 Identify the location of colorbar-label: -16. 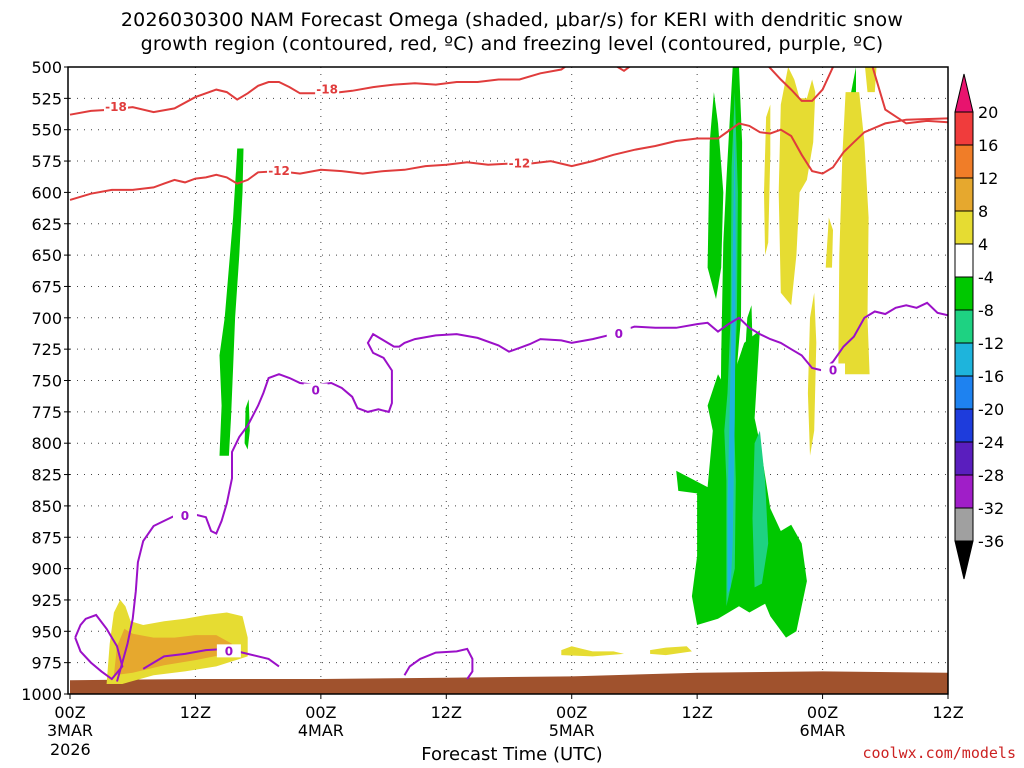
(991, 376).